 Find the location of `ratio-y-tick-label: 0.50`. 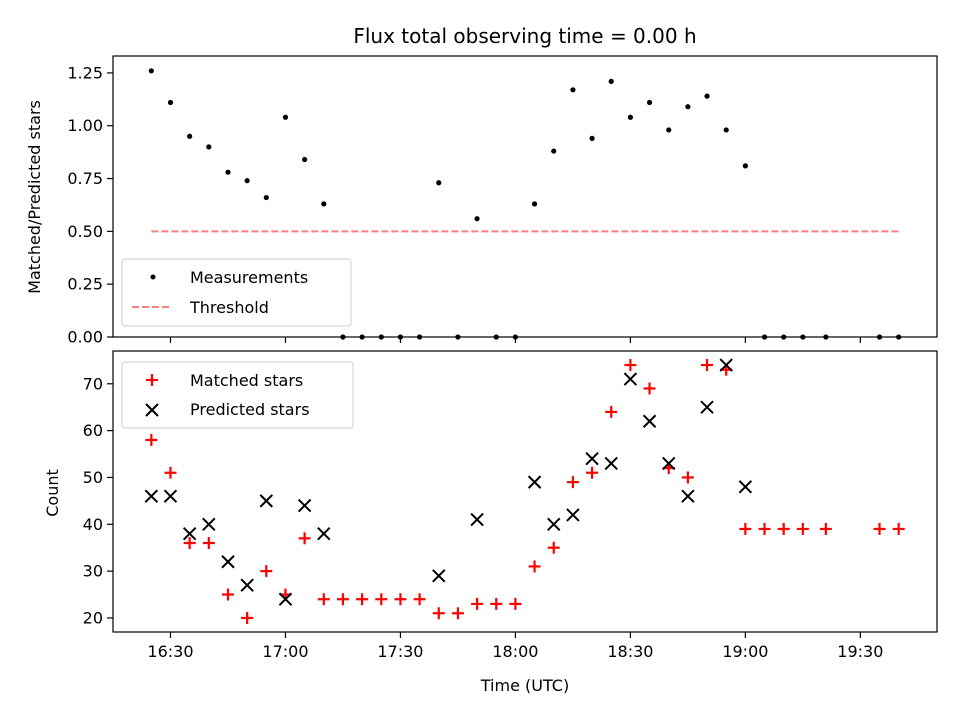

ratio-y-tick-label: 0.50 is located at coordinates (85, 231).